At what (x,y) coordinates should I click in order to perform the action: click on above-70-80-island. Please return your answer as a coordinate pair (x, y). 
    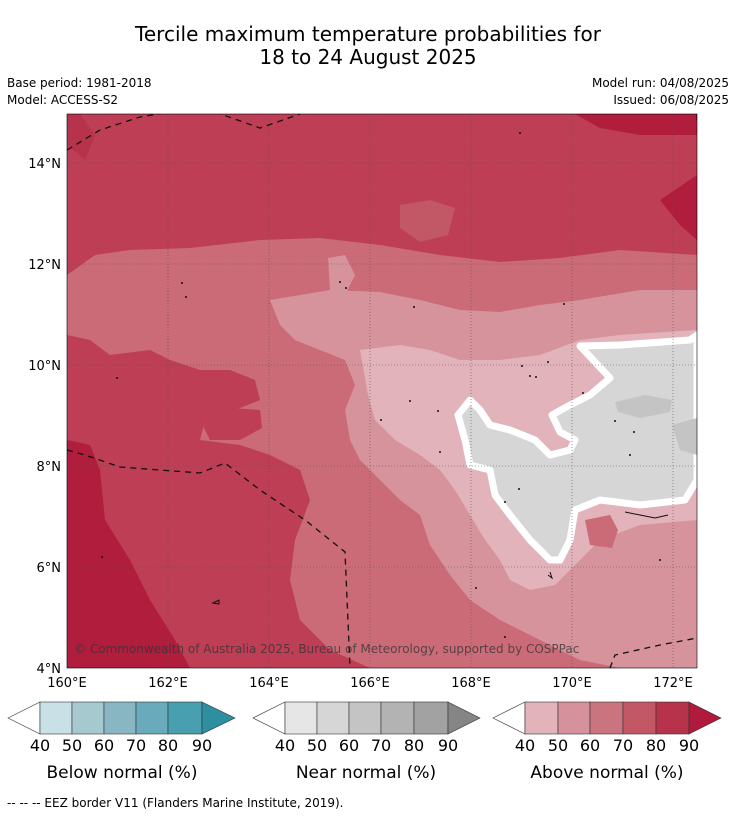
    Looking at the image, I should click on (231, 424).